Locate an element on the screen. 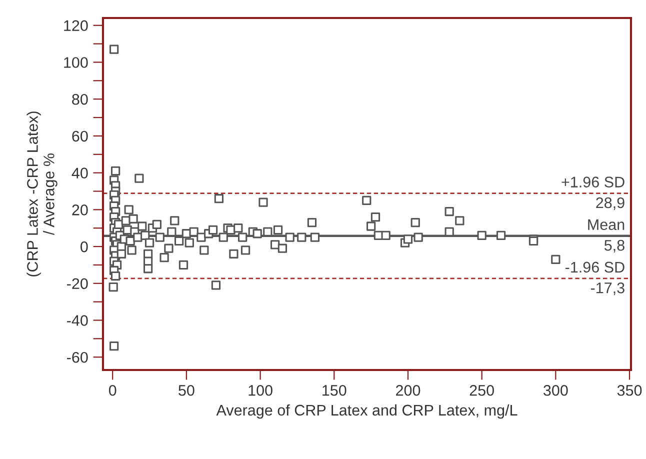  y-tick-label: 20 is located at coordinates (80, 210).